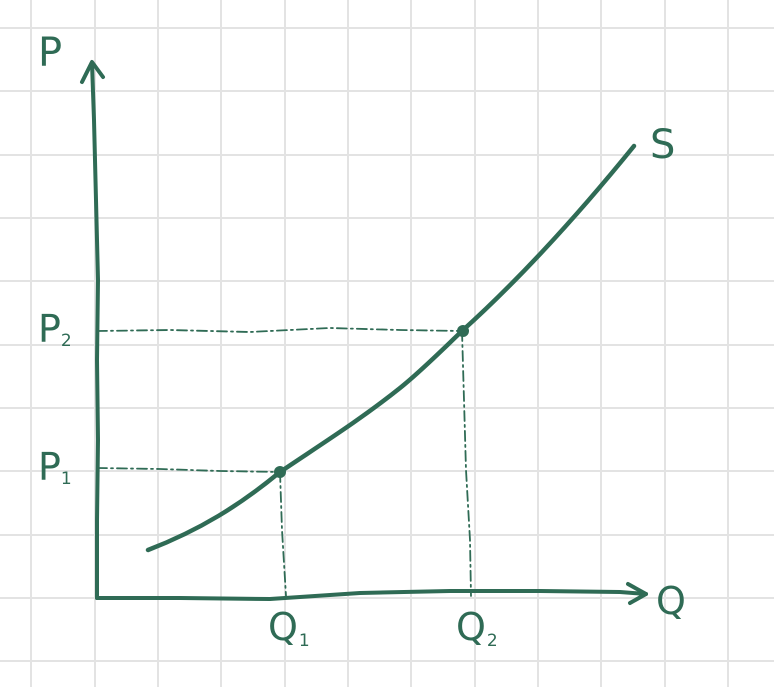 The height and width of the screenshot is (687, 774). What do you see at coordinates (289, 628) in the screenshot?
I see `quantity-q1-label: Q1` at bounding box center [289, 628].